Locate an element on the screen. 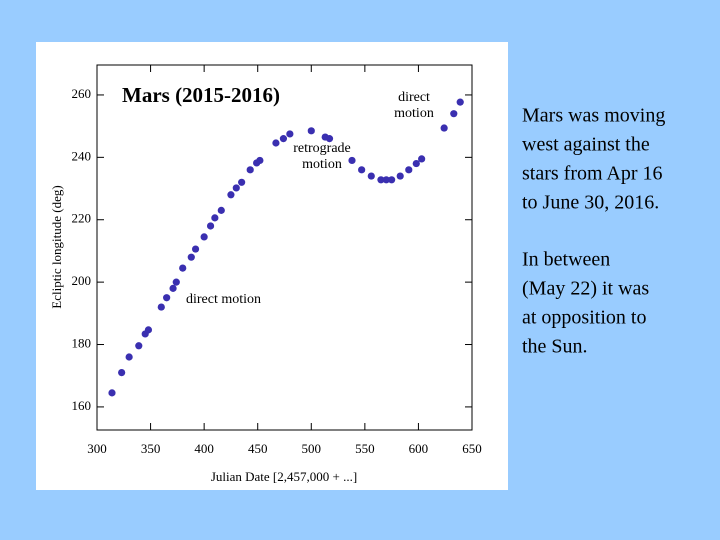 This screenshot has width=720, height=540. chart-title: Mars (2015-2016) is located at coordinates (201, 95).